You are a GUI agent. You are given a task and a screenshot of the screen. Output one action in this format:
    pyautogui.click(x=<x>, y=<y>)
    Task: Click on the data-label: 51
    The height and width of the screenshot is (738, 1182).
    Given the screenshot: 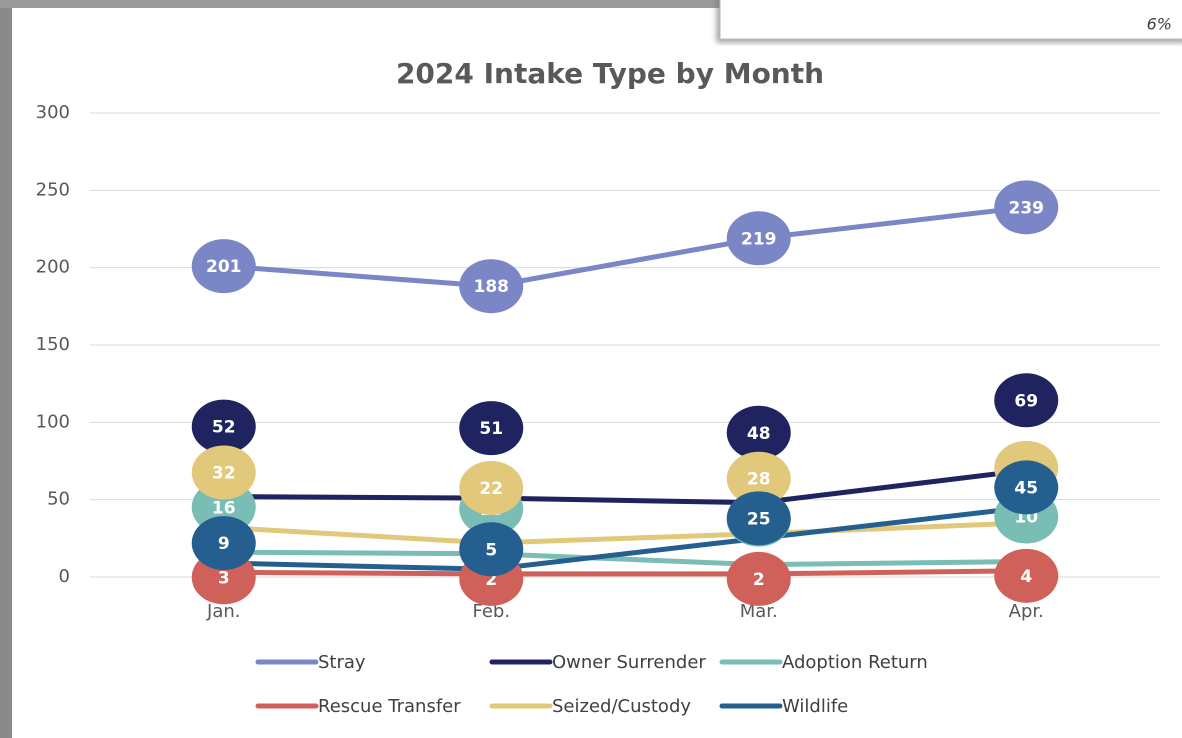 What is the action you would take?
    pyautogui.click(x=491, y=429)
    